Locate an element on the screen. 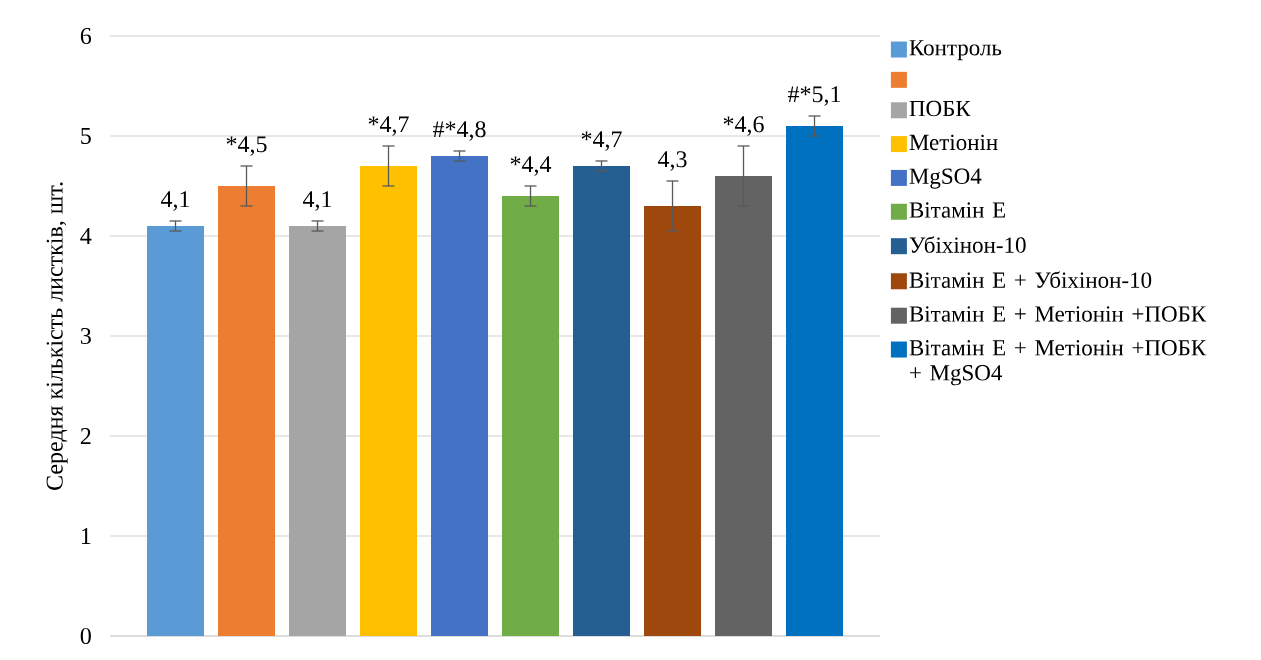 The image size is (1261, 660). legend-label: Вітамін Е + Убіхінон-10 is located at coordinates (1030, 279).